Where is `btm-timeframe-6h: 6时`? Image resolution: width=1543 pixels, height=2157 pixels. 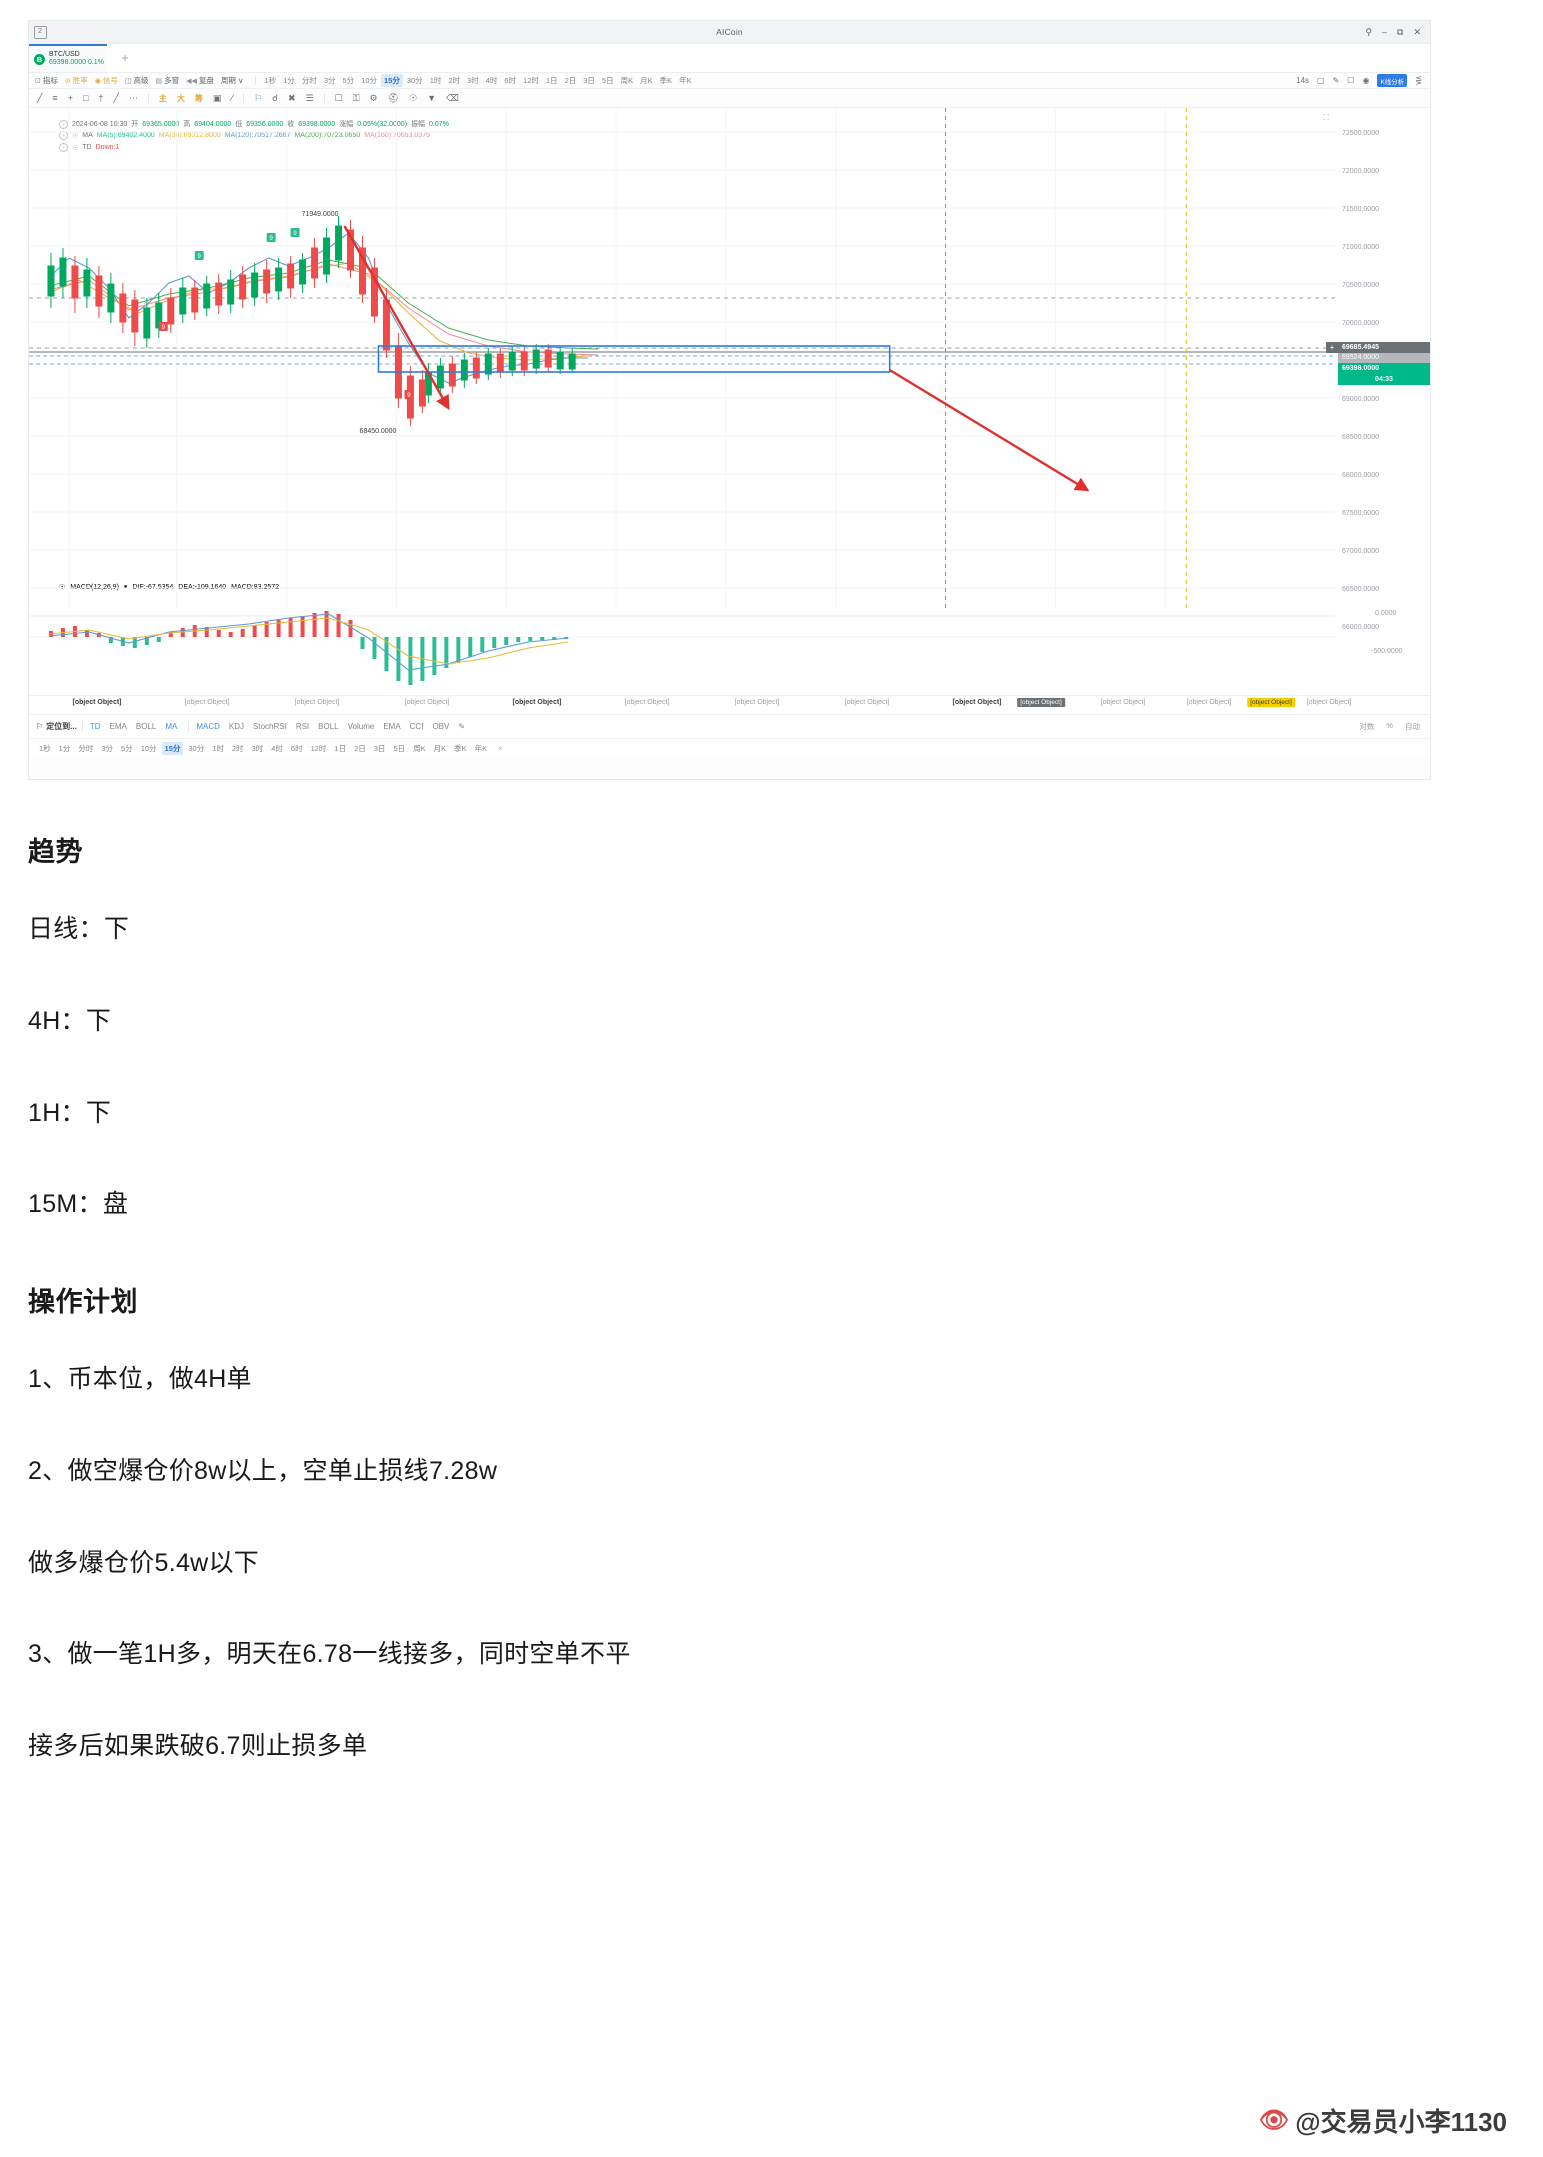 btm-timeframe-6h: 6时 is located at coordinates (296, 748).